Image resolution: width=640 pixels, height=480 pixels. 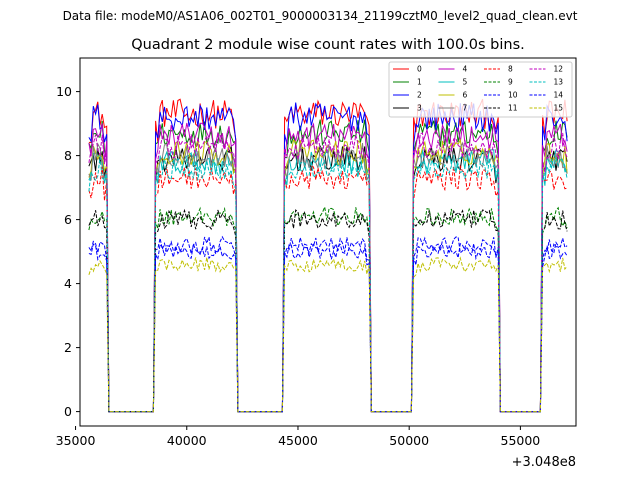 What do you see at coordinates (510, 69) in the screenshot?
I see `legend-label-8: 8` at bounding box center [510, 69].